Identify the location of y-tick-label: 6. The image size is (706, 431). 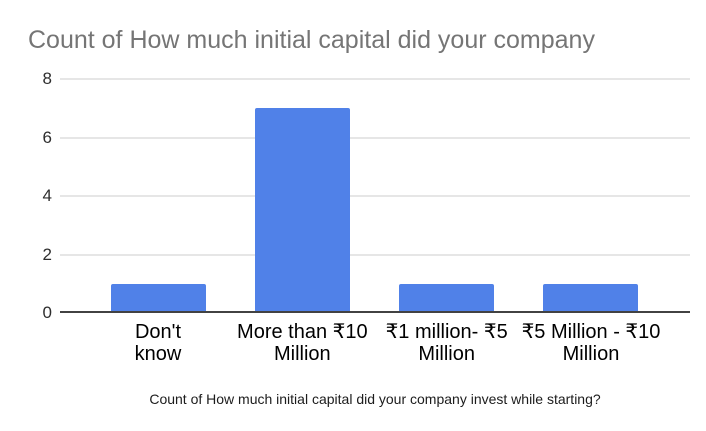
(47, 137).